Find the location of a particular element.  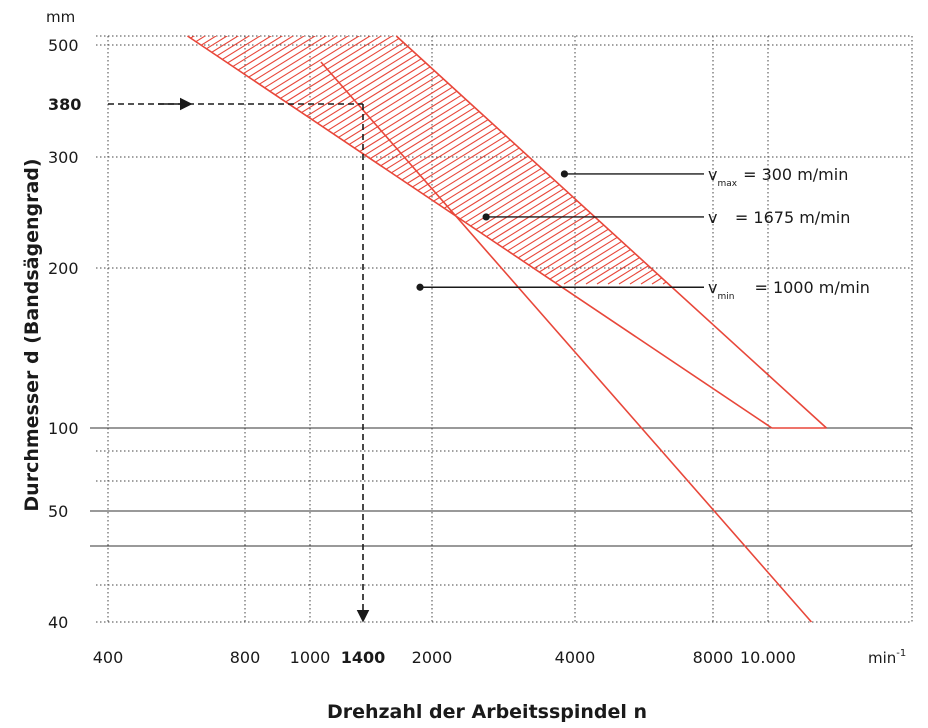

y-tick-label: 40 is located at coordinates (58, 622).